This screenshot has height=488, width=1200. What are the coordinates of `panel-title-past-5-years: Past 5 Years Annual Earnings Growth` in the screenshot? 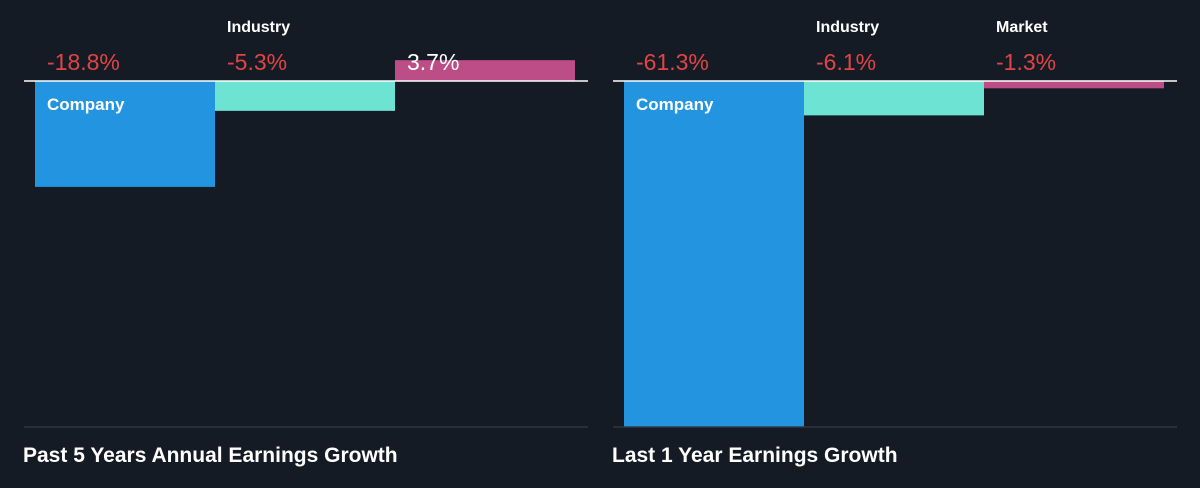 It's located at (210, 455).